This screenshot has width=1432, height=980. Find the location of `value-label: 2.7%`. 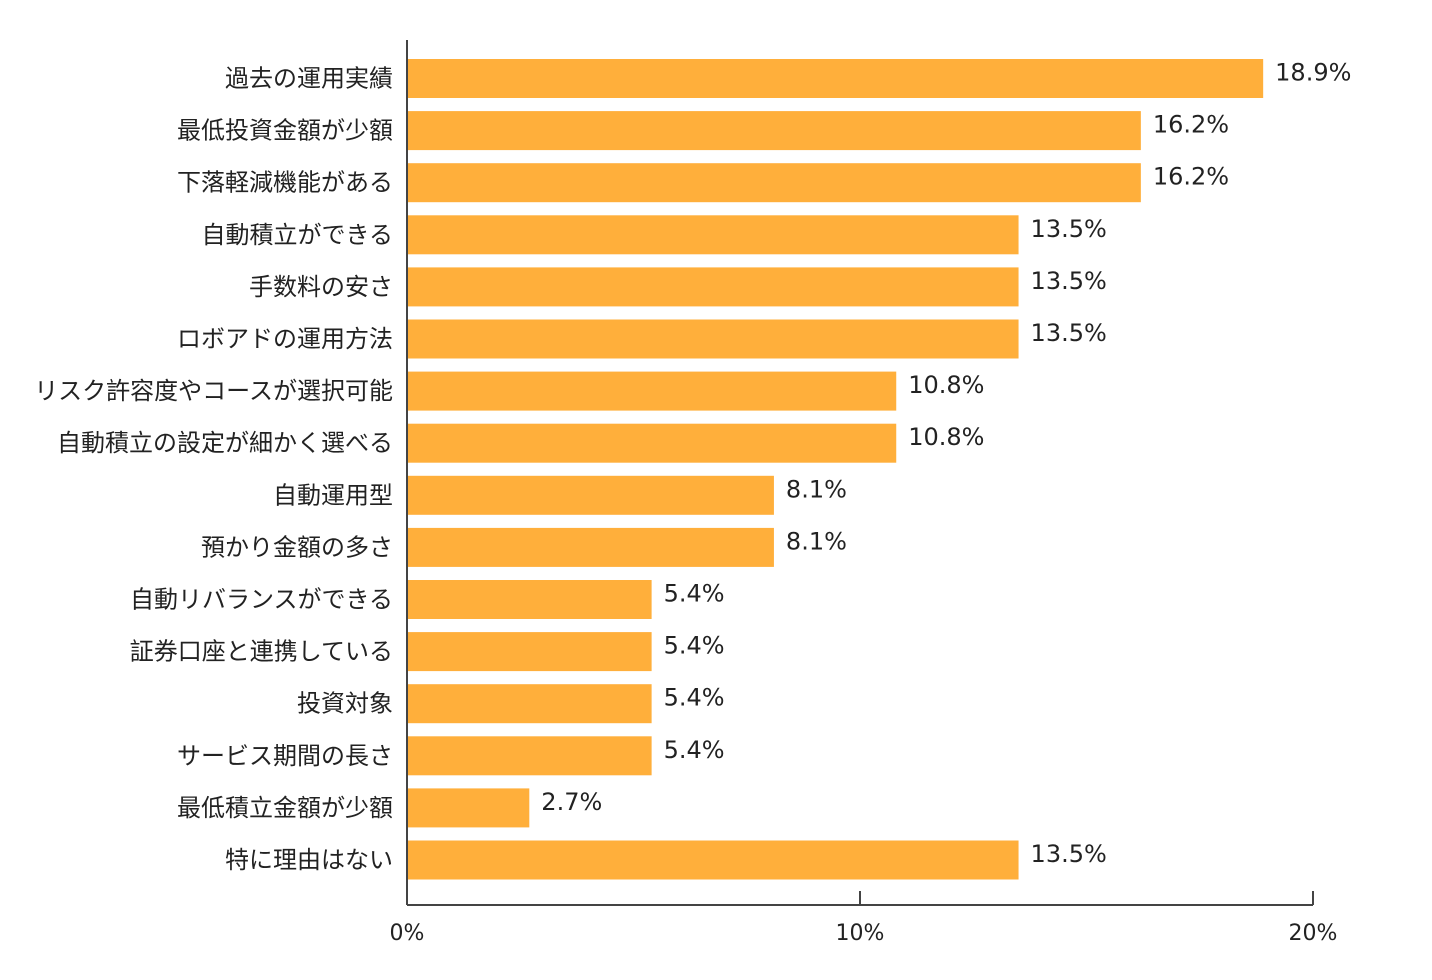

value-label: 2.7% is located at coordinates (571, 802).